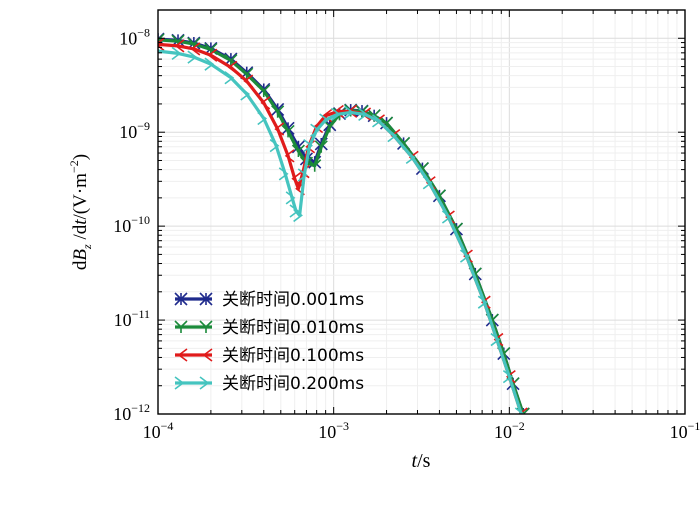  I want to click on legend-item: 关断时间0.001ms, so click(269, 300).